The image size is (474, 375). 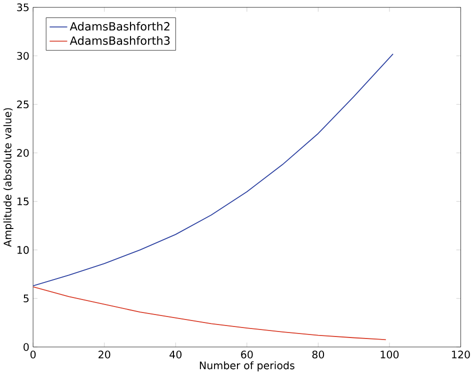 What do you see at coordinates (26, 347) in the screenshot?
I see `y-tick-label: 0` at bounding box center [26, 347].